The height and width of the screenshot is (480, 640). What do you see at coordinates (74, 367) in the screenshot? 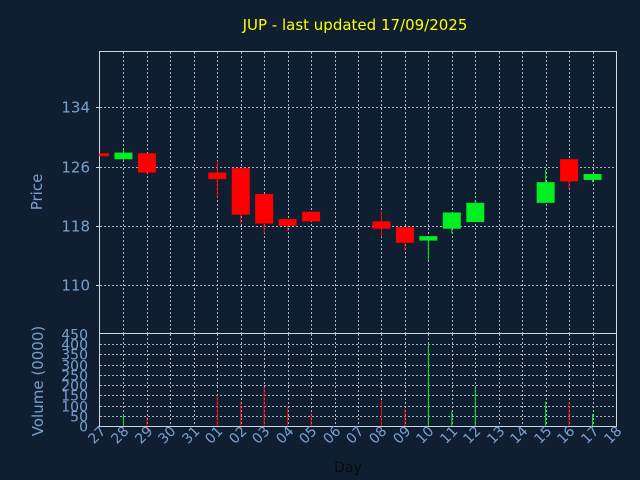
I see `volume-y-tick-label: 300` at bounding box center [74, 367].